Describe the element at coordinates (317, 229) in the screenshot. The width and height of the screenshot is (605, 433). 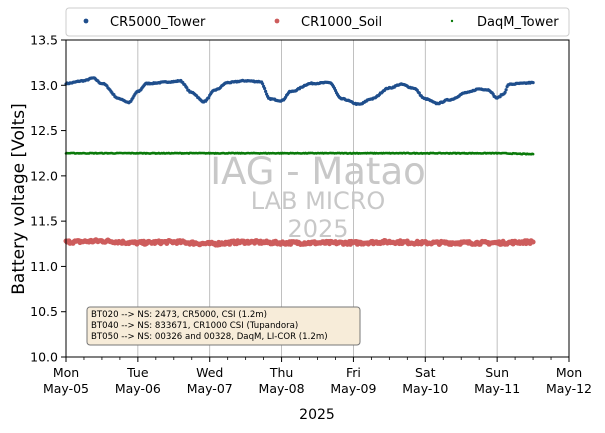
I see `watermark-year: 2025` at that location.